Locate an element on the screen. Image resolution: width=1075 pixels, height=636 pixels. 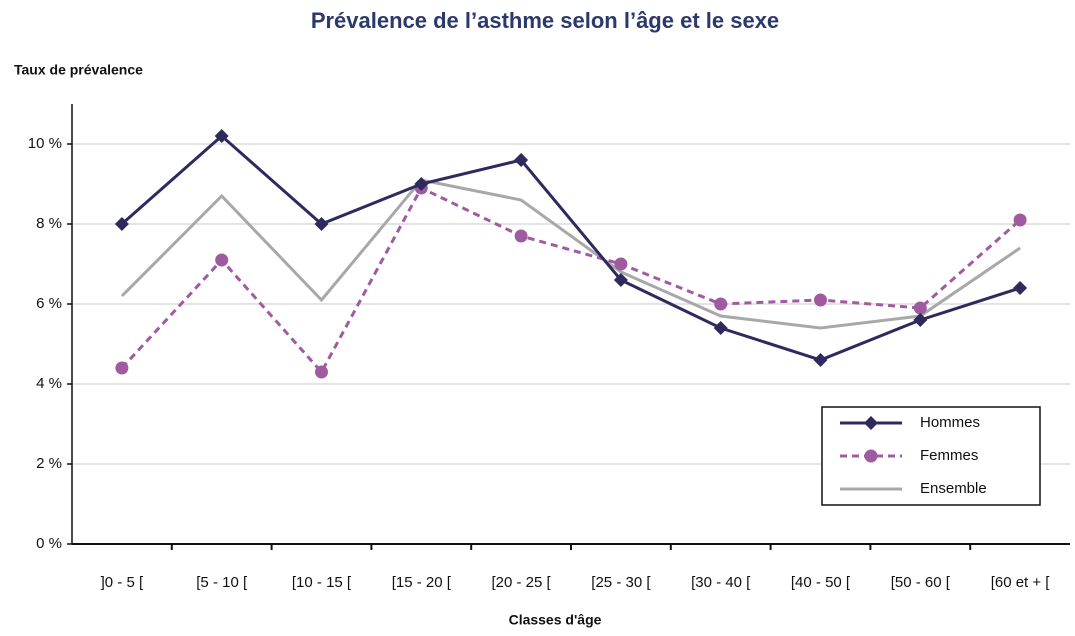
x-tick-label: ]0 - 5 [ is located at coordinates (122, 582).